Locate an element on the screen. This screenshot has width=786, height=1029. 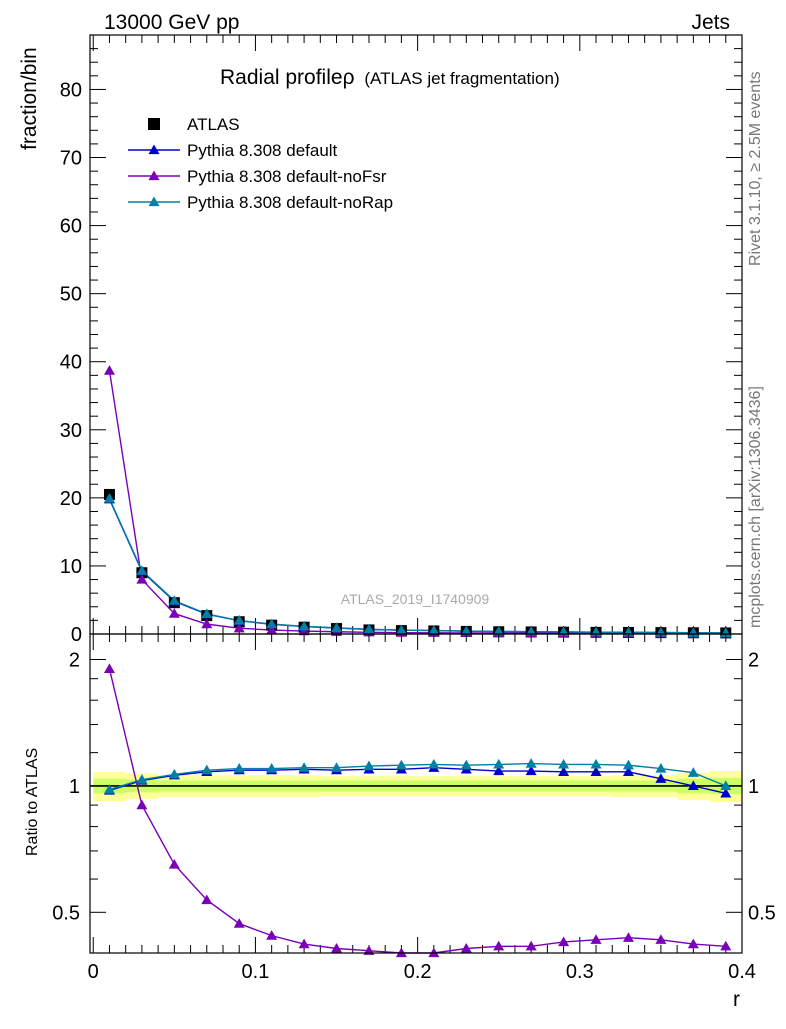
legend-marker-atlas is located at coordinates (154, 124).